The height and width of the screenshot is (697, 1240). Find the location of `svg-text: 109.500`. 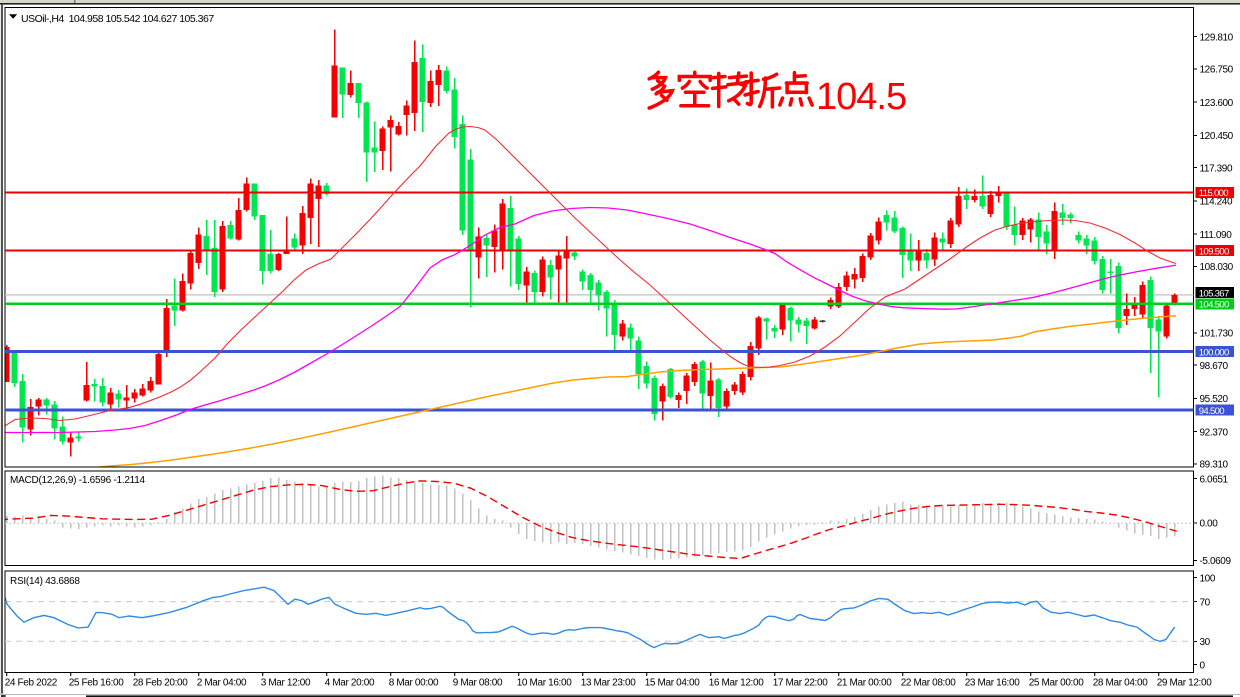

svg-text: 109.500 is located at coordinates (1214, 251).